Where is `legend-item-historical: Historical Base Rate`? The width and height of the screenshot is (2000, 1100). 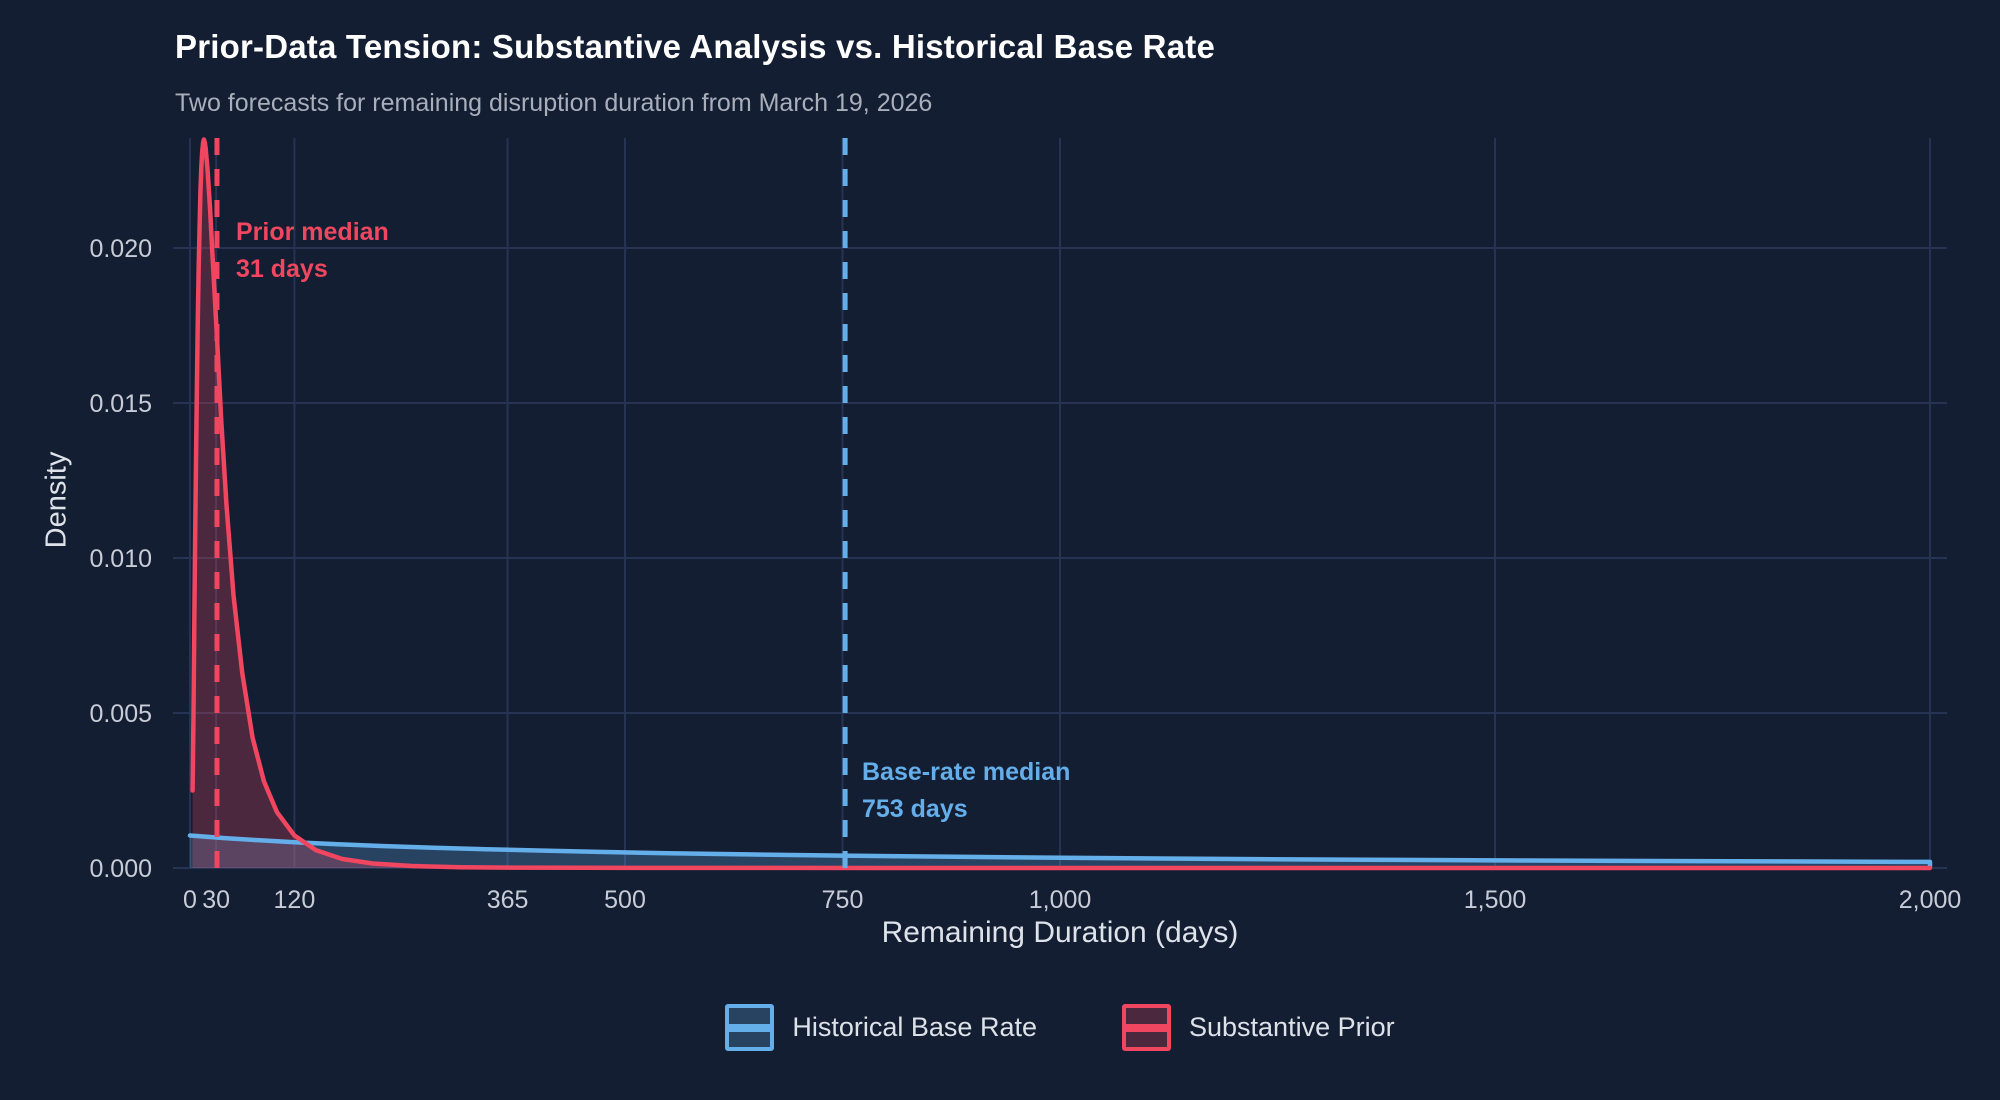
legend-item-historical: Historical Base Rate is located at coordinates (881, 1027).